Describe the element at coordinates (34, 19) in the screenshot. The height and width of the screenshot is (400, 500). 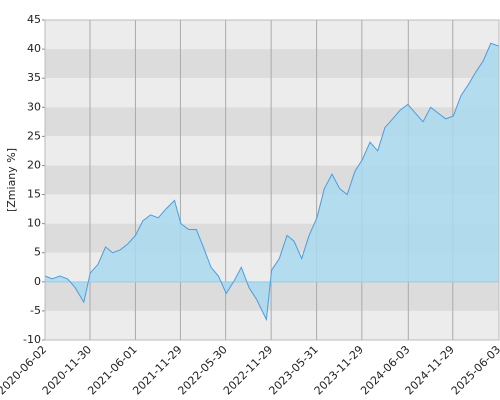
I see `y-tick-label: 45` at that location.